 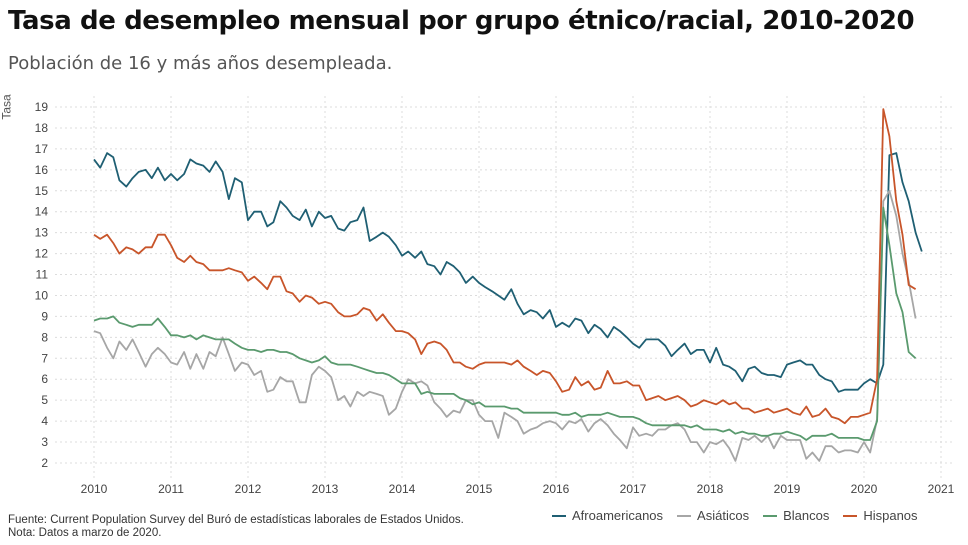 I want to click on y-tick-label: 19, so click(x=42, y=107).